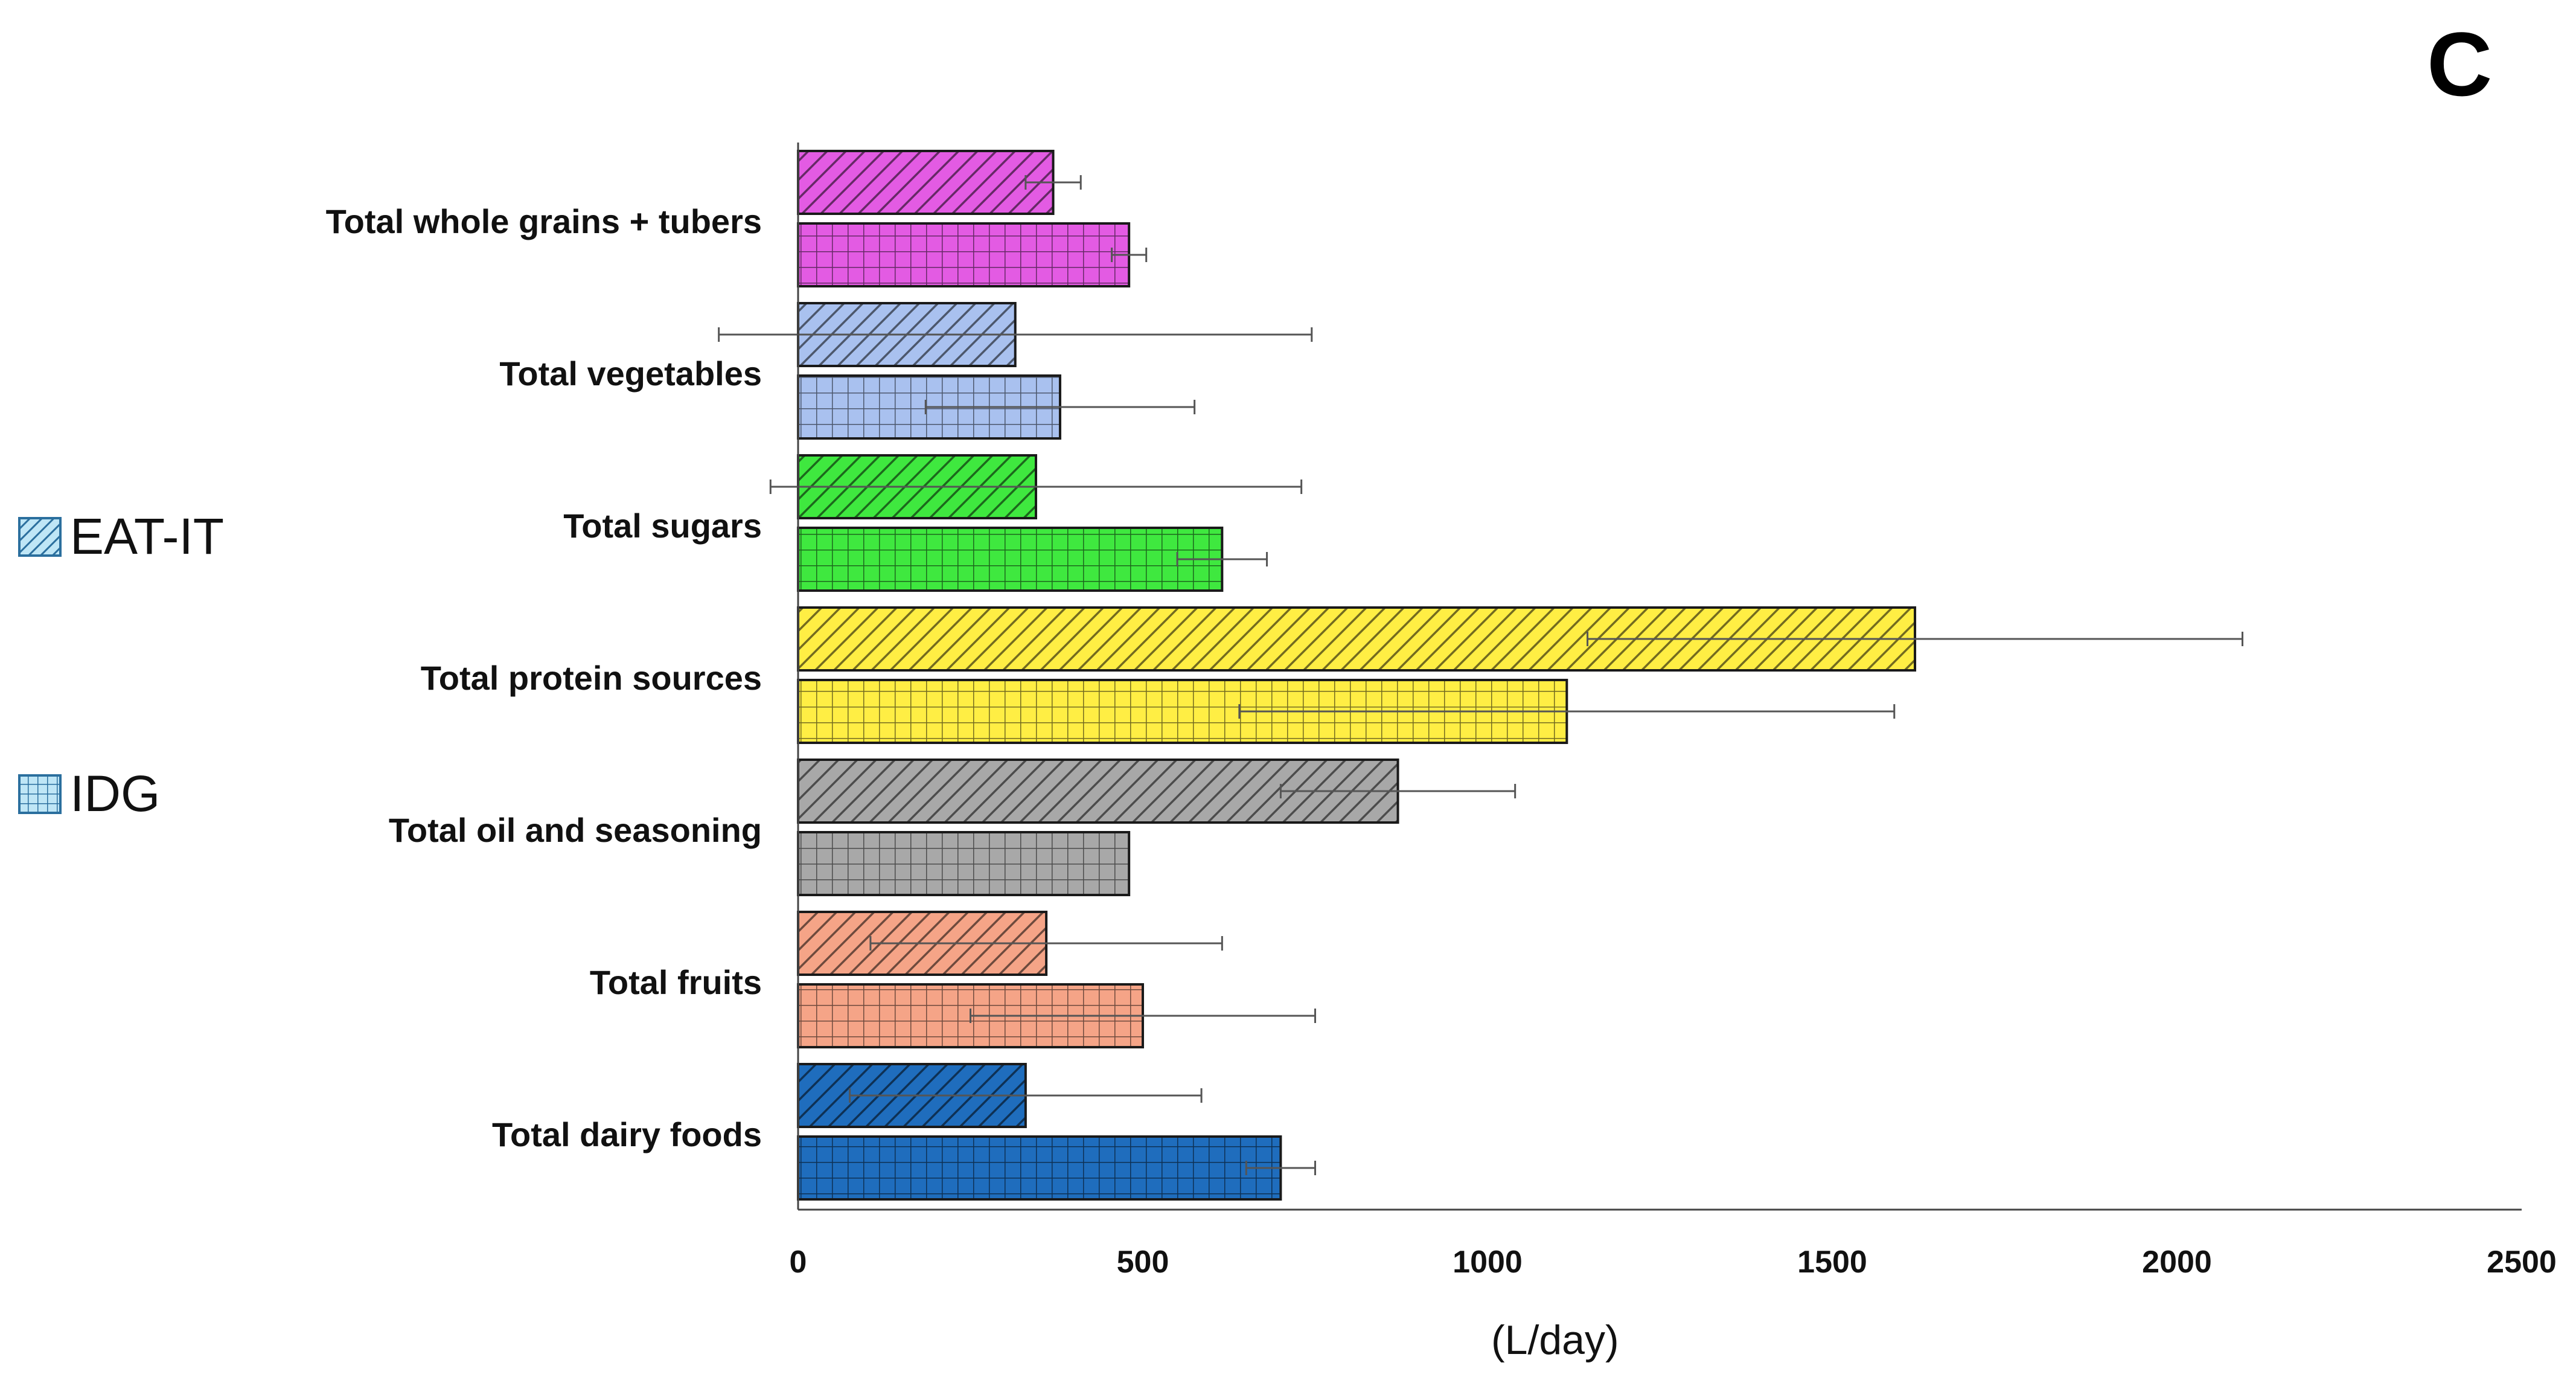 This screenshot has width=2576, height=1389. What do you see at coordinates (592, 678) in the screenshot?
I see `category-label: Total protein sources` at bounding box center [592, 678].